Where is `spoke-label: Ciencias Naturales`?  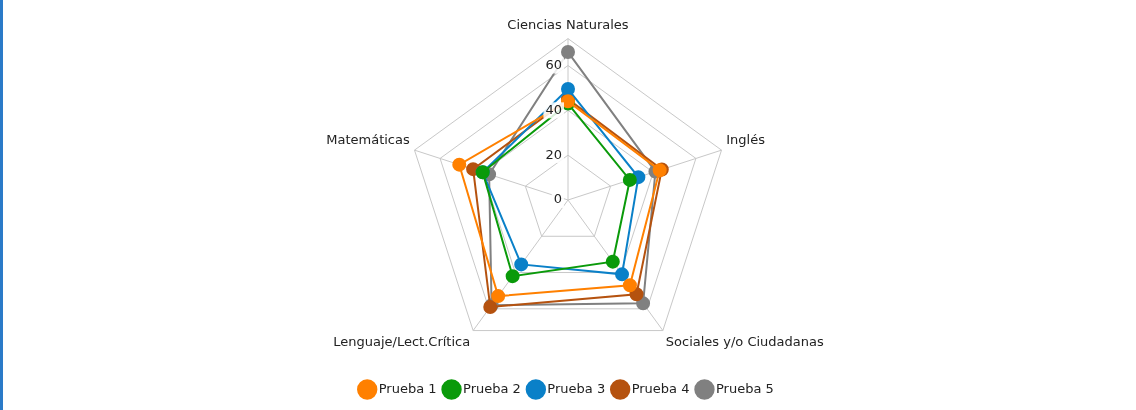 spoke-label: Ciencias Naturales is located at coordinates (568, 25).